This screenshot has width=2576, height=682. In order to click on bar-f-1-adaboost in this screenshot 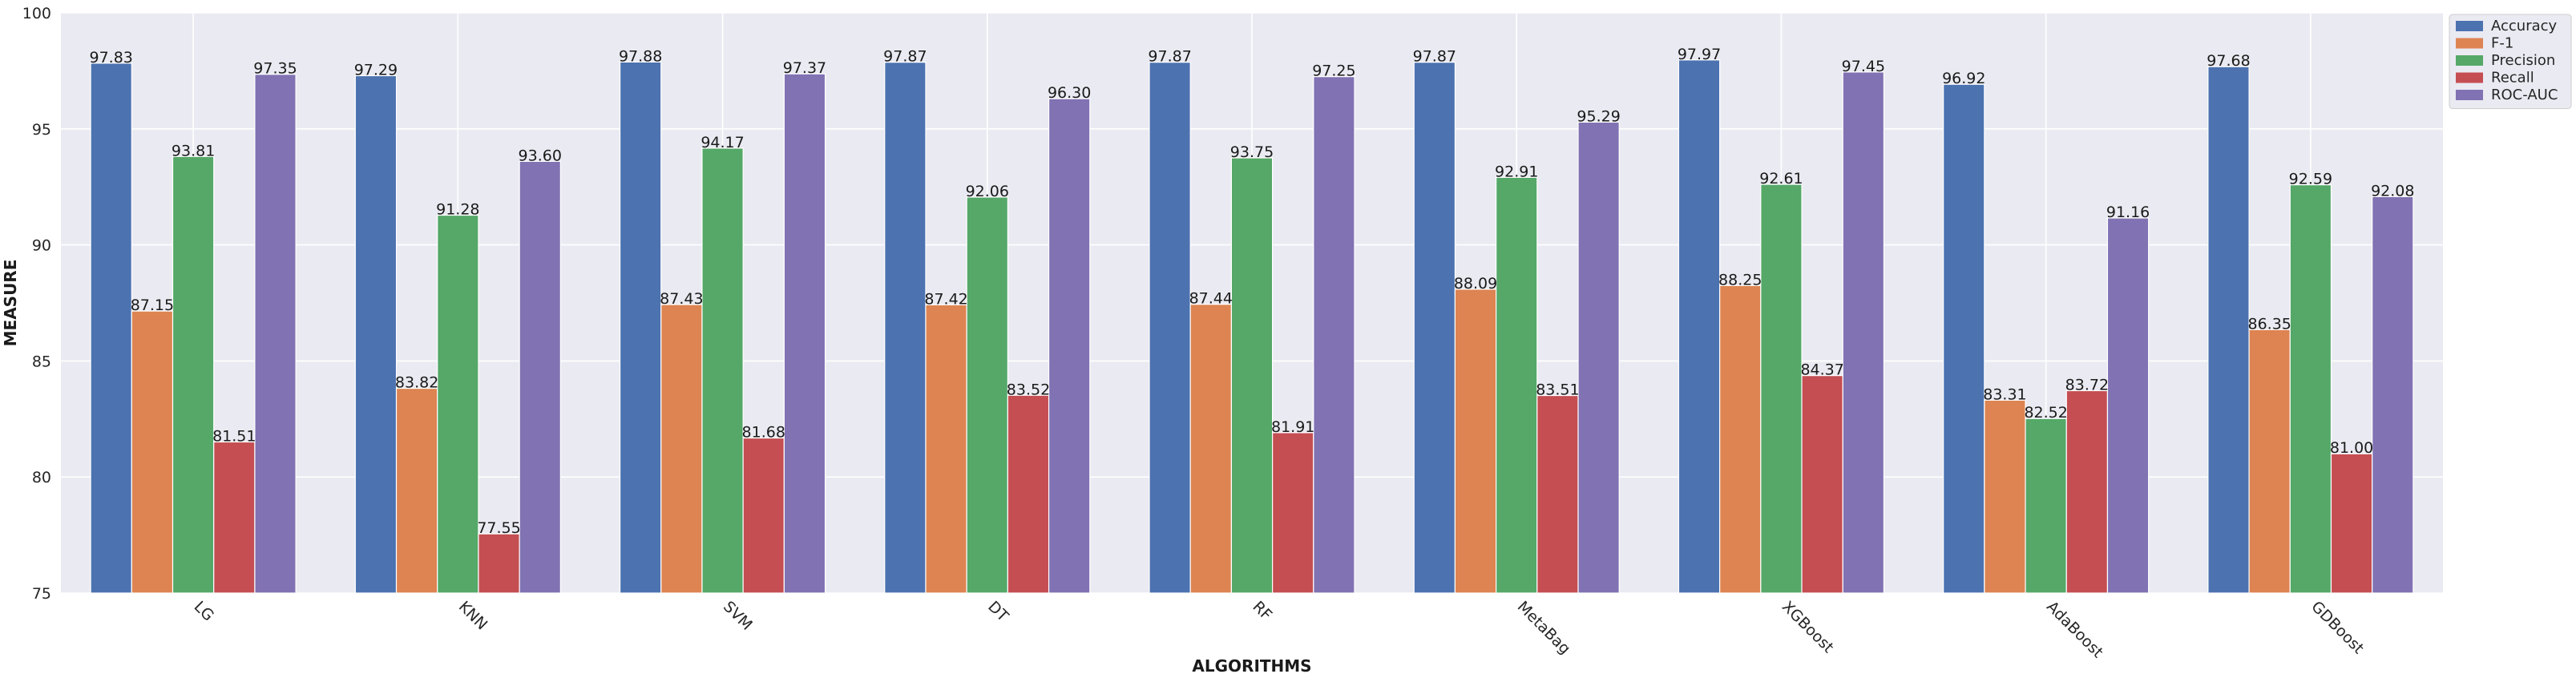, I will do `click(2005, 496)`.